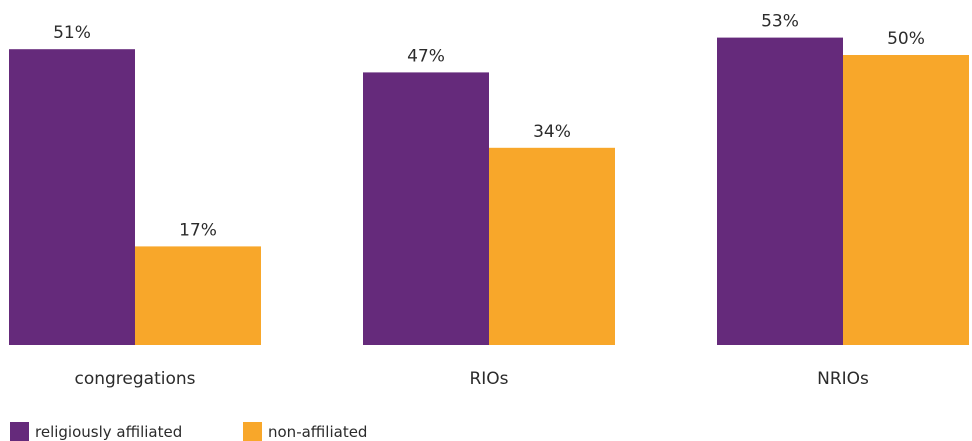 The width and height of the screenshot is (972, 441). What do you see at coordinates (198, 230) in the screenshot?
I see `value-label-congregations-non-affiliated: 17%` at bounding box center [198, 230].